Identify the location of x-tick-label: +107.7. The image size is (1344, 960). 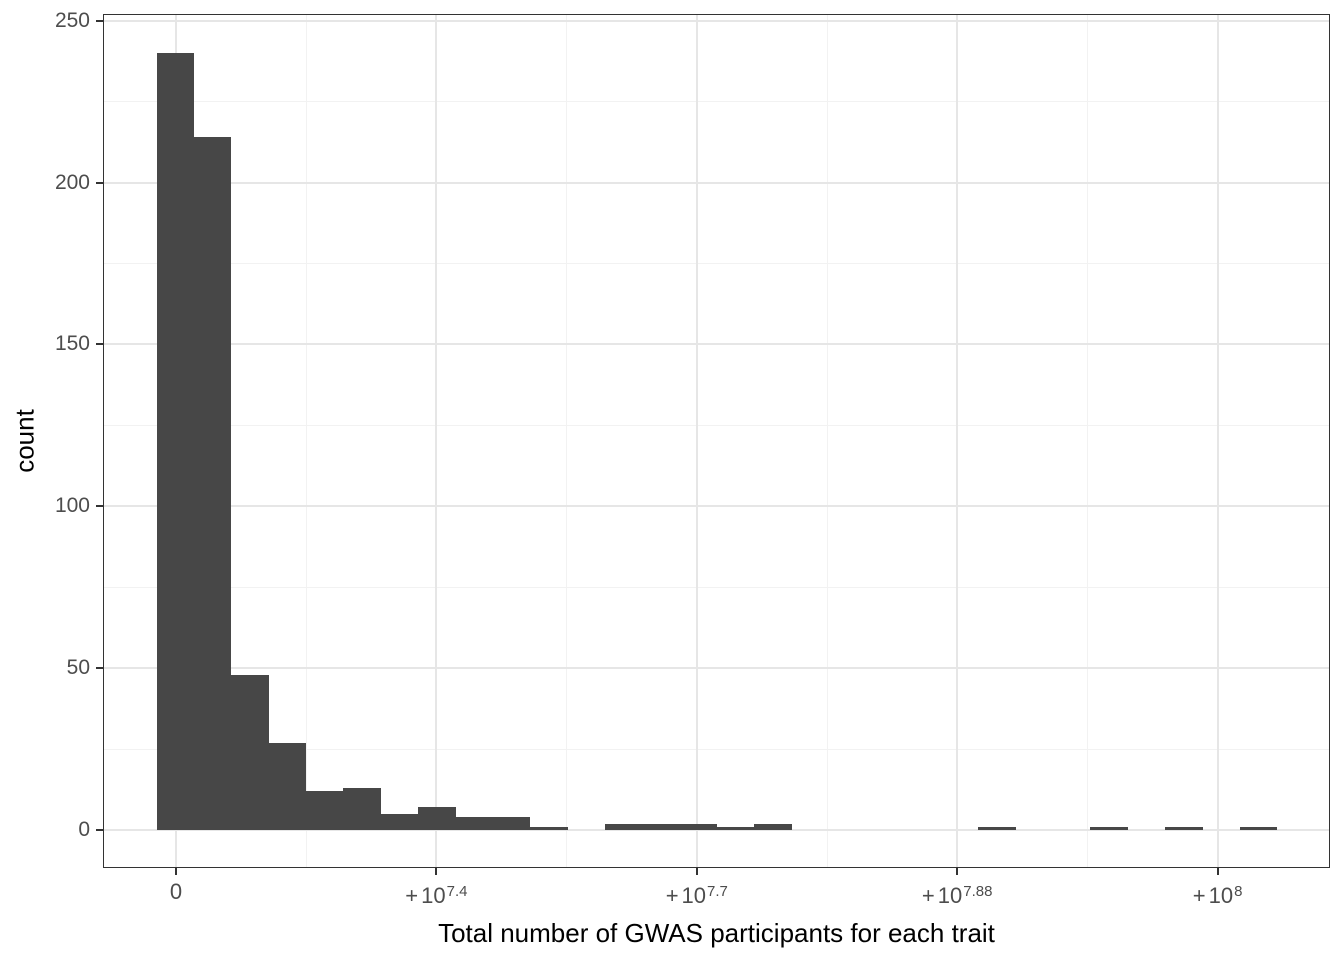
(697, 894).